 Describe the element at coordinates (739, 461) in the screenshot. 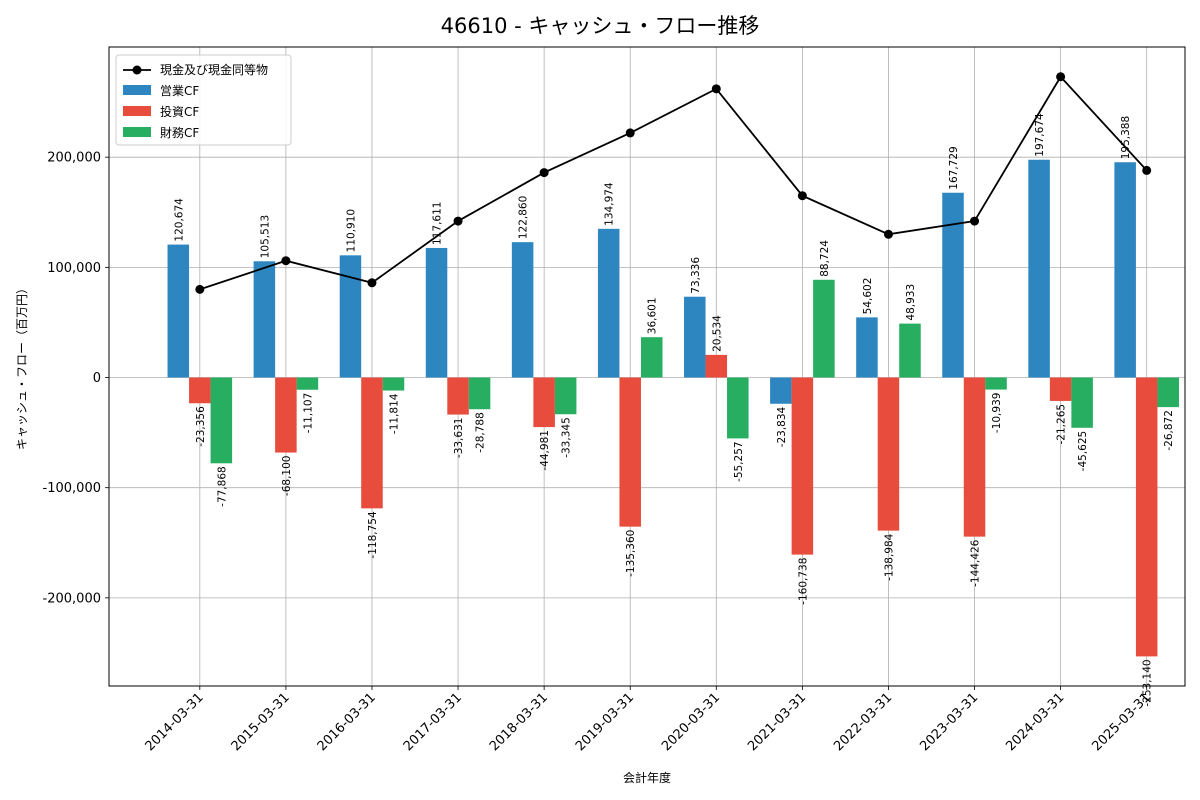

I see `bar-data-label: -55,257` at that location.